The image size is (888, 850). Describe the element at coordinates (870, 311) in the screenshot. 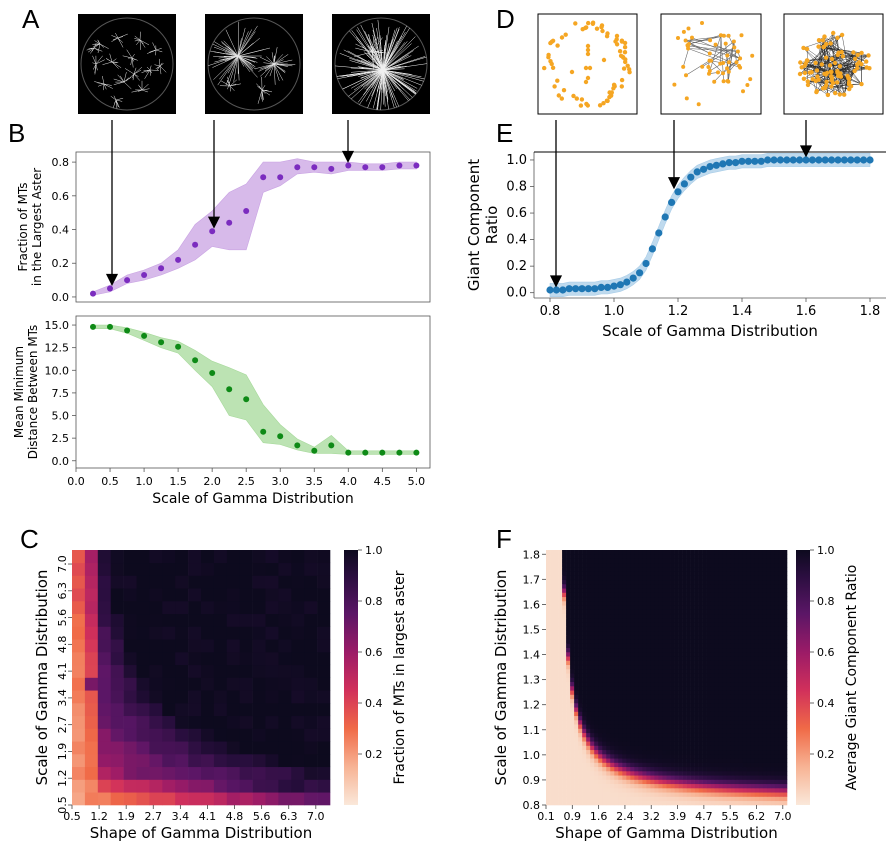

I see `x-tick-label: 1.8` at that location.